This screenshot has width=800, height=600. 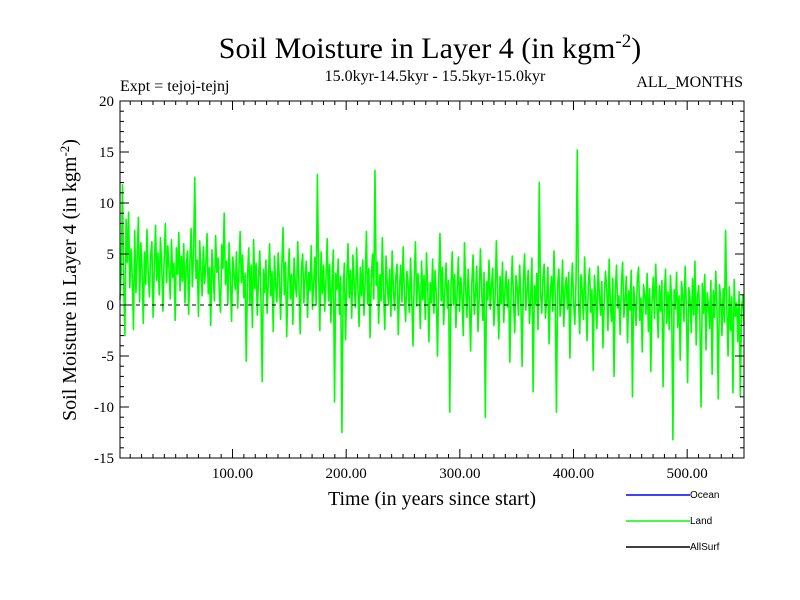 I want to click on y-tick-label: 5, so click(x=111, y=255).